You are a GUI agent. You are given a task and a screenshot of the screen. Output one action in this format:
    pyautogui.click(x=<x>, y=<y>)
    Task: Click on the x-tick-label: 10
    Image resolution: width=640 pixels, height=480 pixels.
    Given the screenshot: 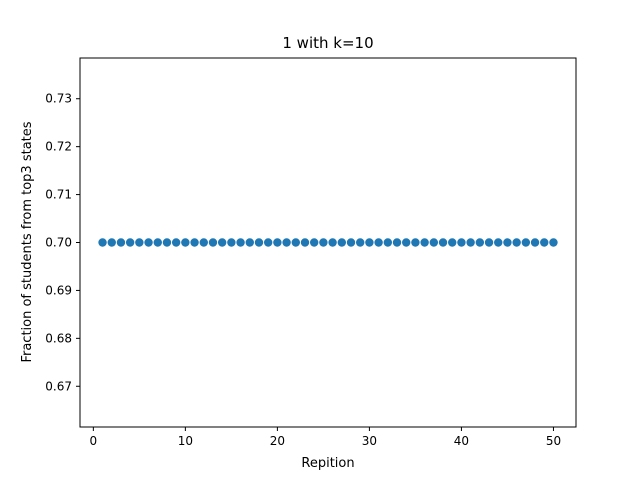 What is the action you would take?
    pyautogui.click(x=185, y=441)
    